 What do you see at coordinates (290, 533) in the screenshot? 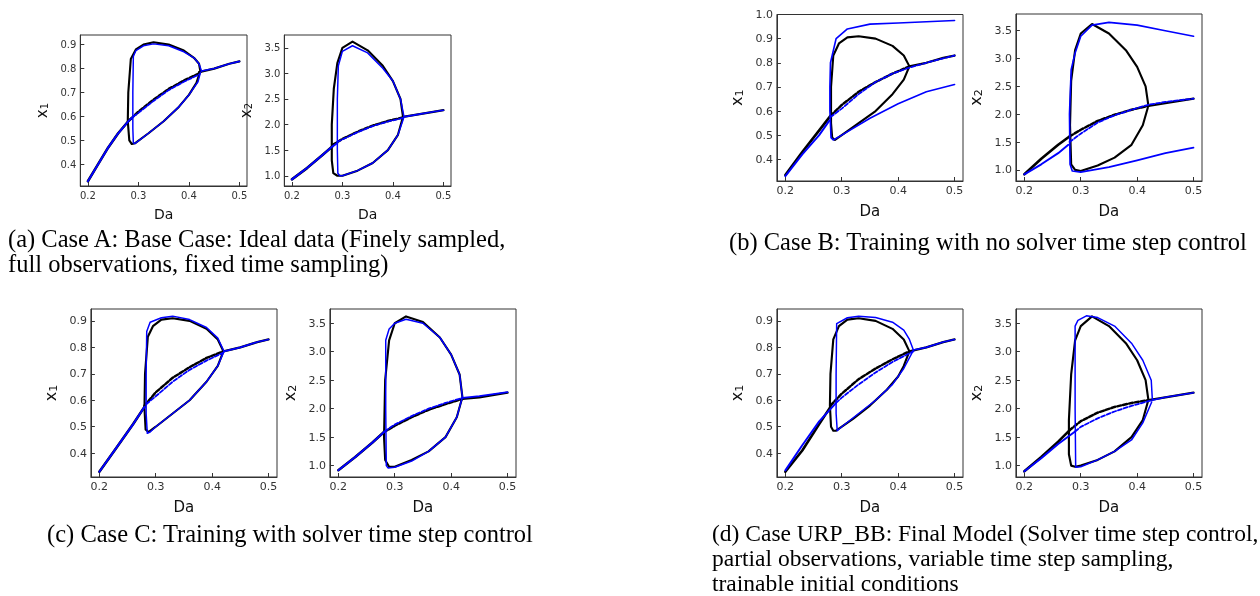
I see `text: (c) Case C: Training with solver time step control` at bounding box center [290, 533].